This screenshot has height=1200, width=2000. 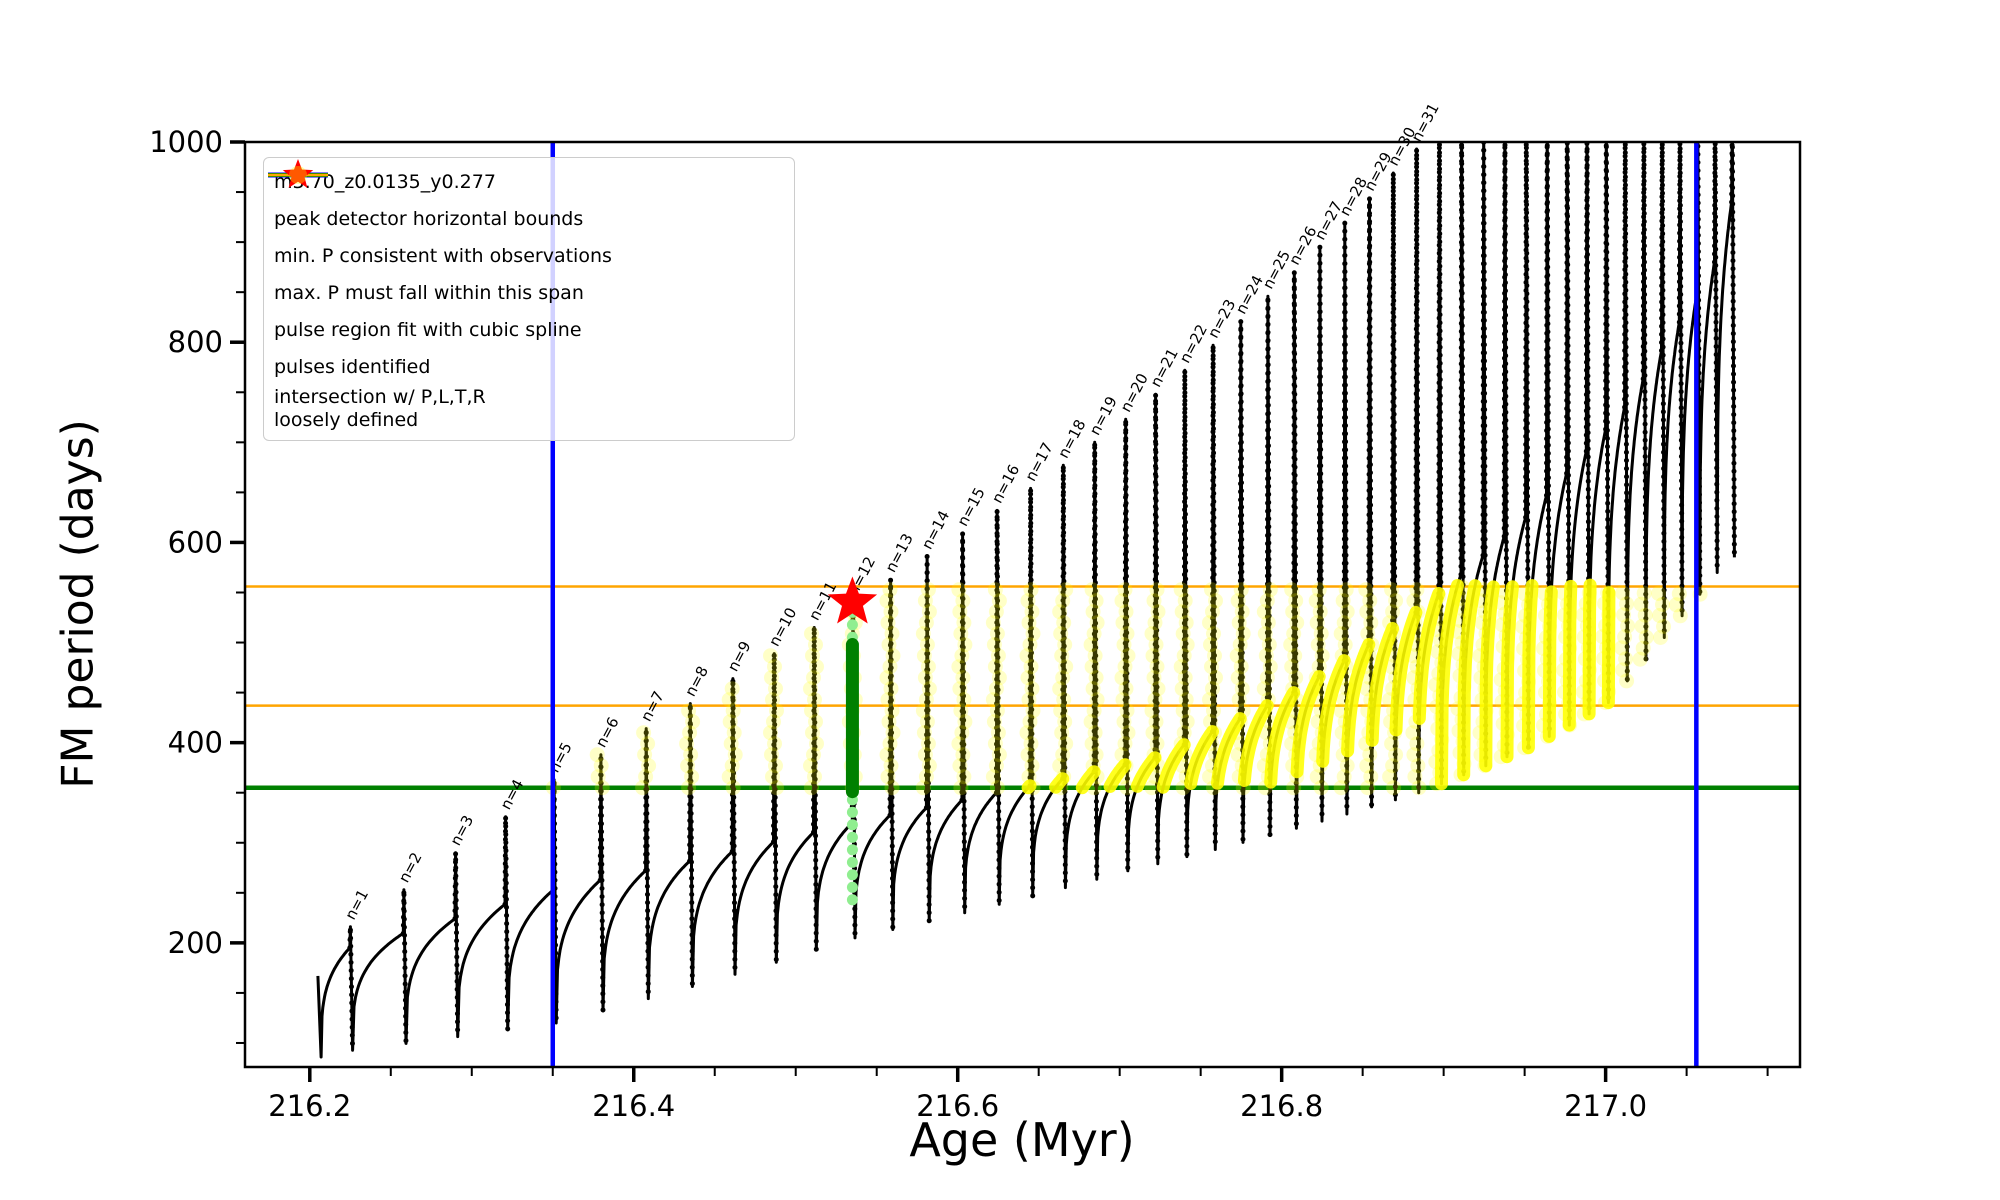 What do you see at coordinates (1605, 1106) in the screenshot?
I see `x-tick-label: 217.0` at bounding box center [1605, 1106].